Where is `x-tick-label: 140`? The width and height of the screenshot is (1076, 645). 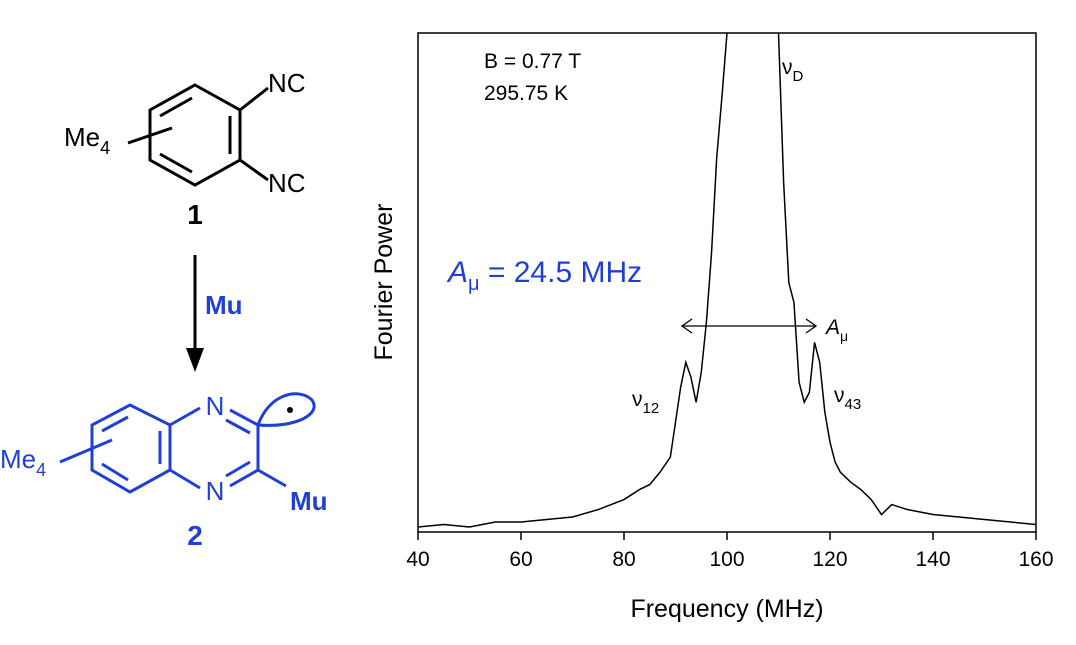
x-tick-label: 140 is located at coordinates (932, 559).